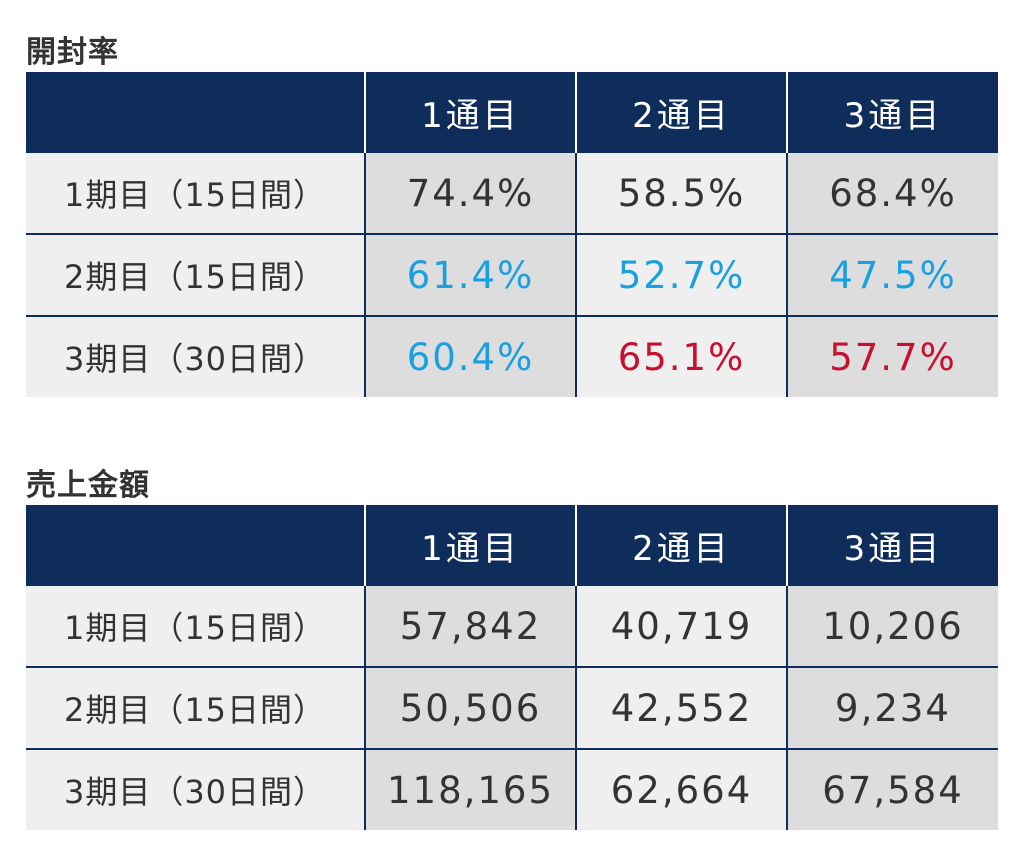 This screenshot has width=1024, height=853. I want to click on sales-title: 売上金額, so click(88, 485).